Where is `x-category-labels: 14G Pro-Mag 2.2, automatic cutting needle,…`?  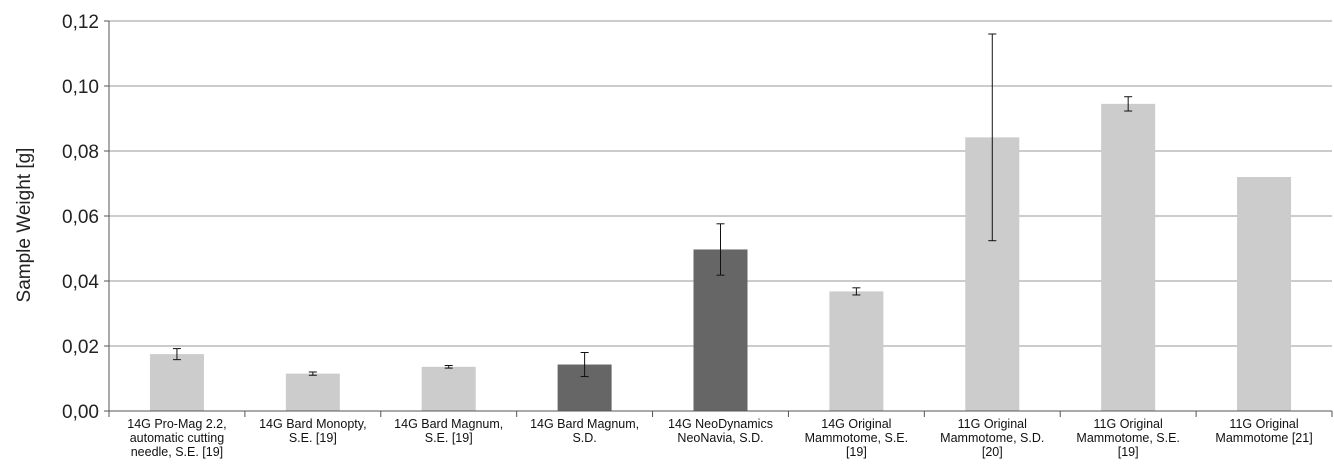 x-category-labels: 14G Pro-Mag 2.2, automatic cutting needle,… is located at coordinates (719, 438).